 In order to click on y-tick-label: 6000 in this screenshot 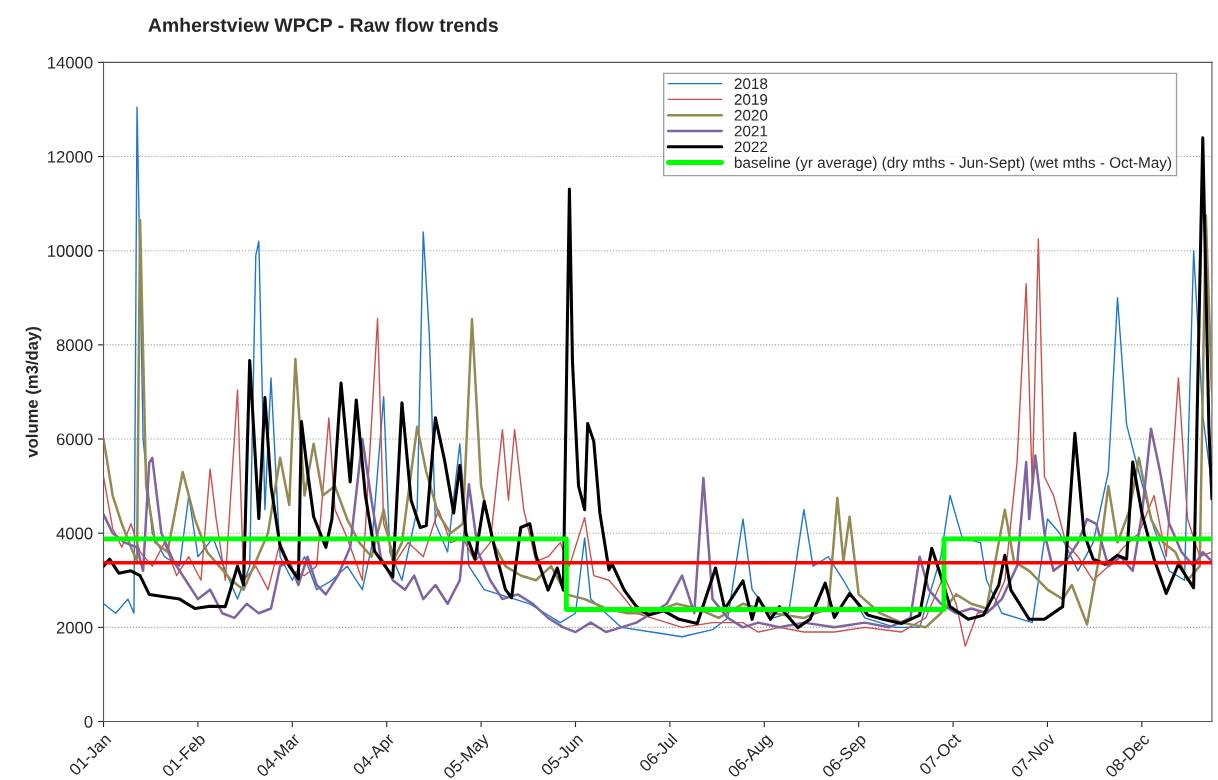, I will do `click(74, 439)`.